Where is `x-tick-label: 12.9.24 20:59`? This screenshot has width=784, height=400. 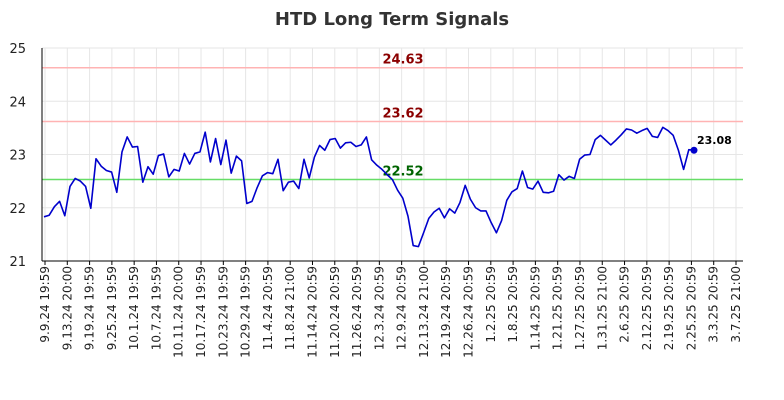
x-tick-label: 12.9.24 20:59 is located at coordinates (402, 308).